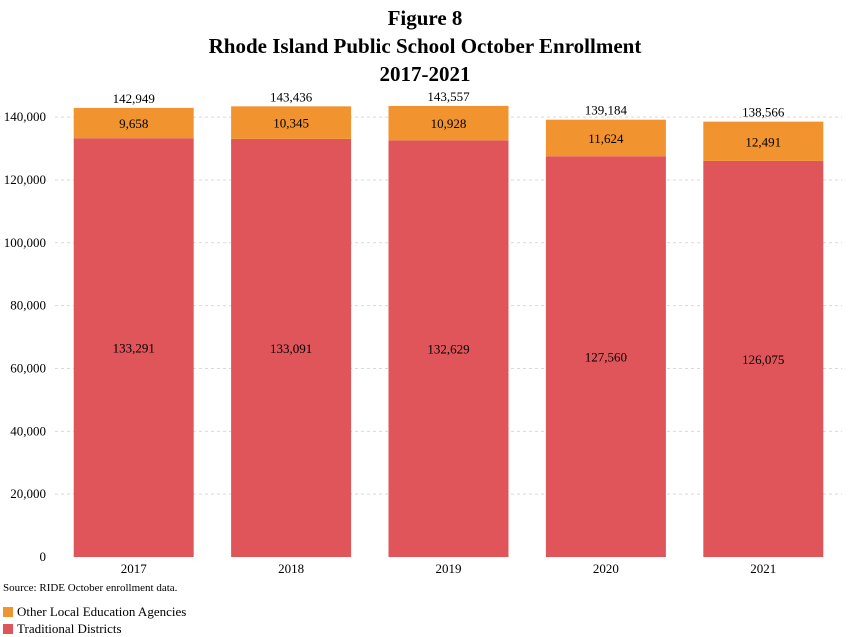  What do you see at coordinates (448, 96) in the screenshot?
I see `data-label-total: 143,557` at bounding box center [448, 96].